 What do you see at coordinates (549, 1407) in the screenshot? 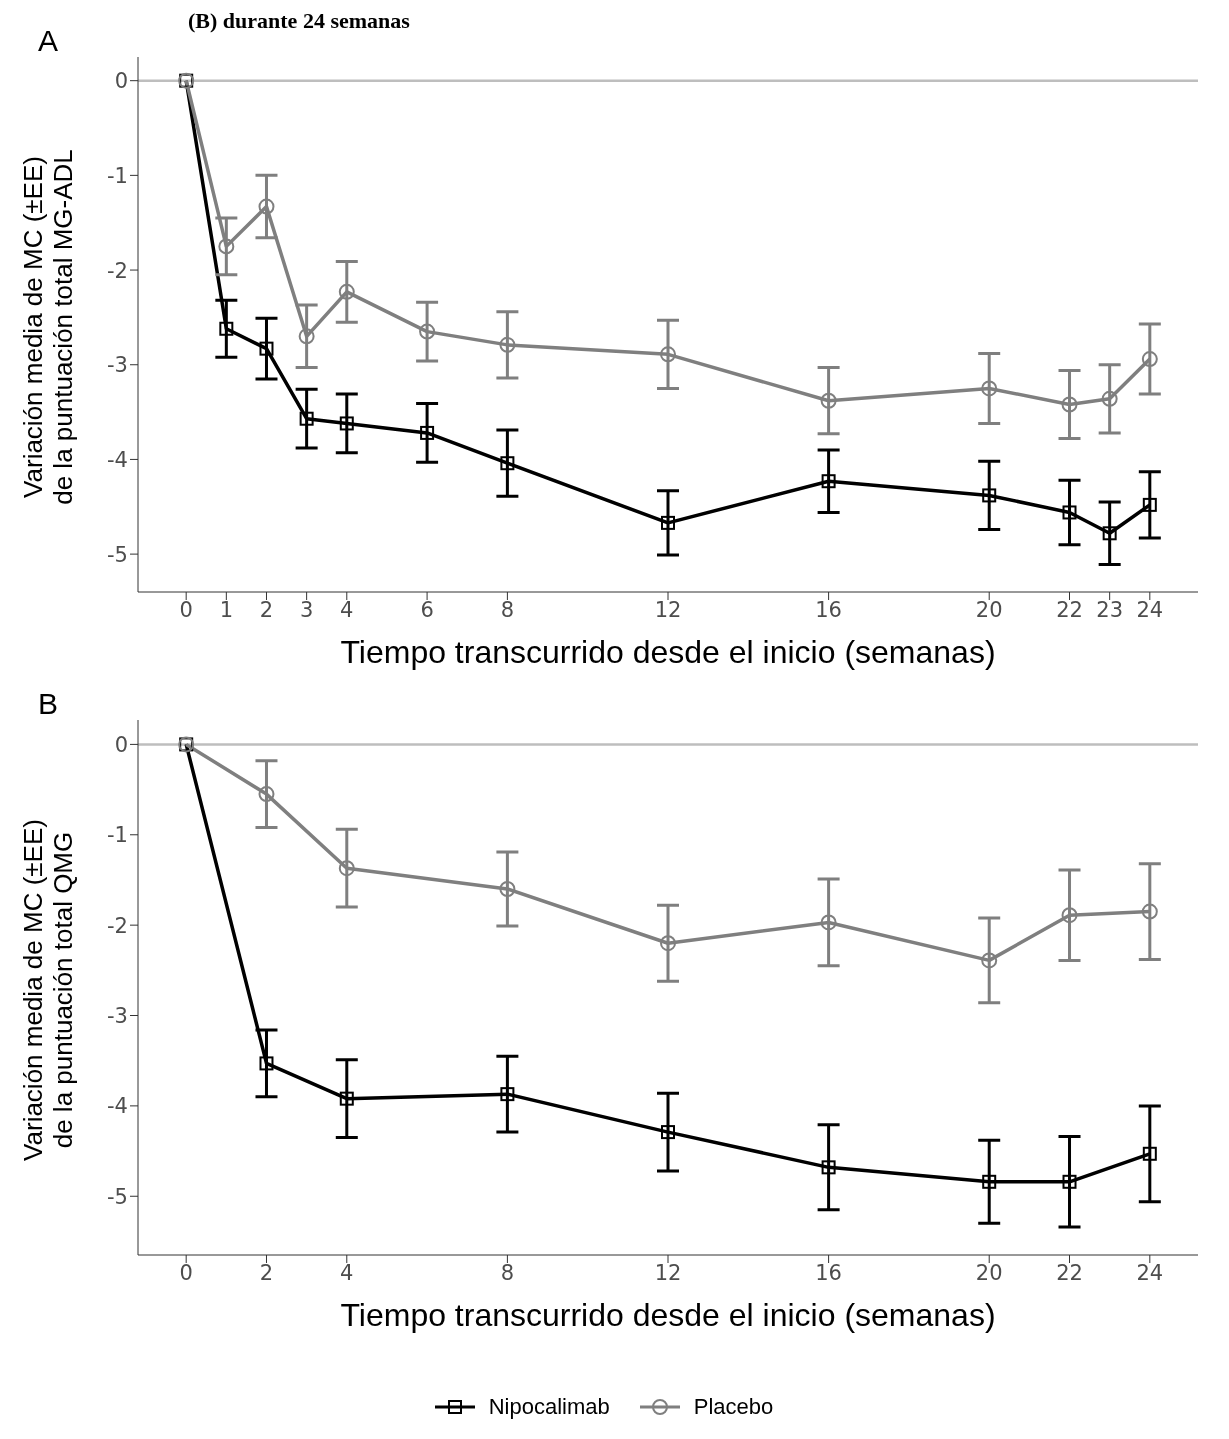
I see `legend-label: Nipocalimab` at bounding box center [549, 1407].